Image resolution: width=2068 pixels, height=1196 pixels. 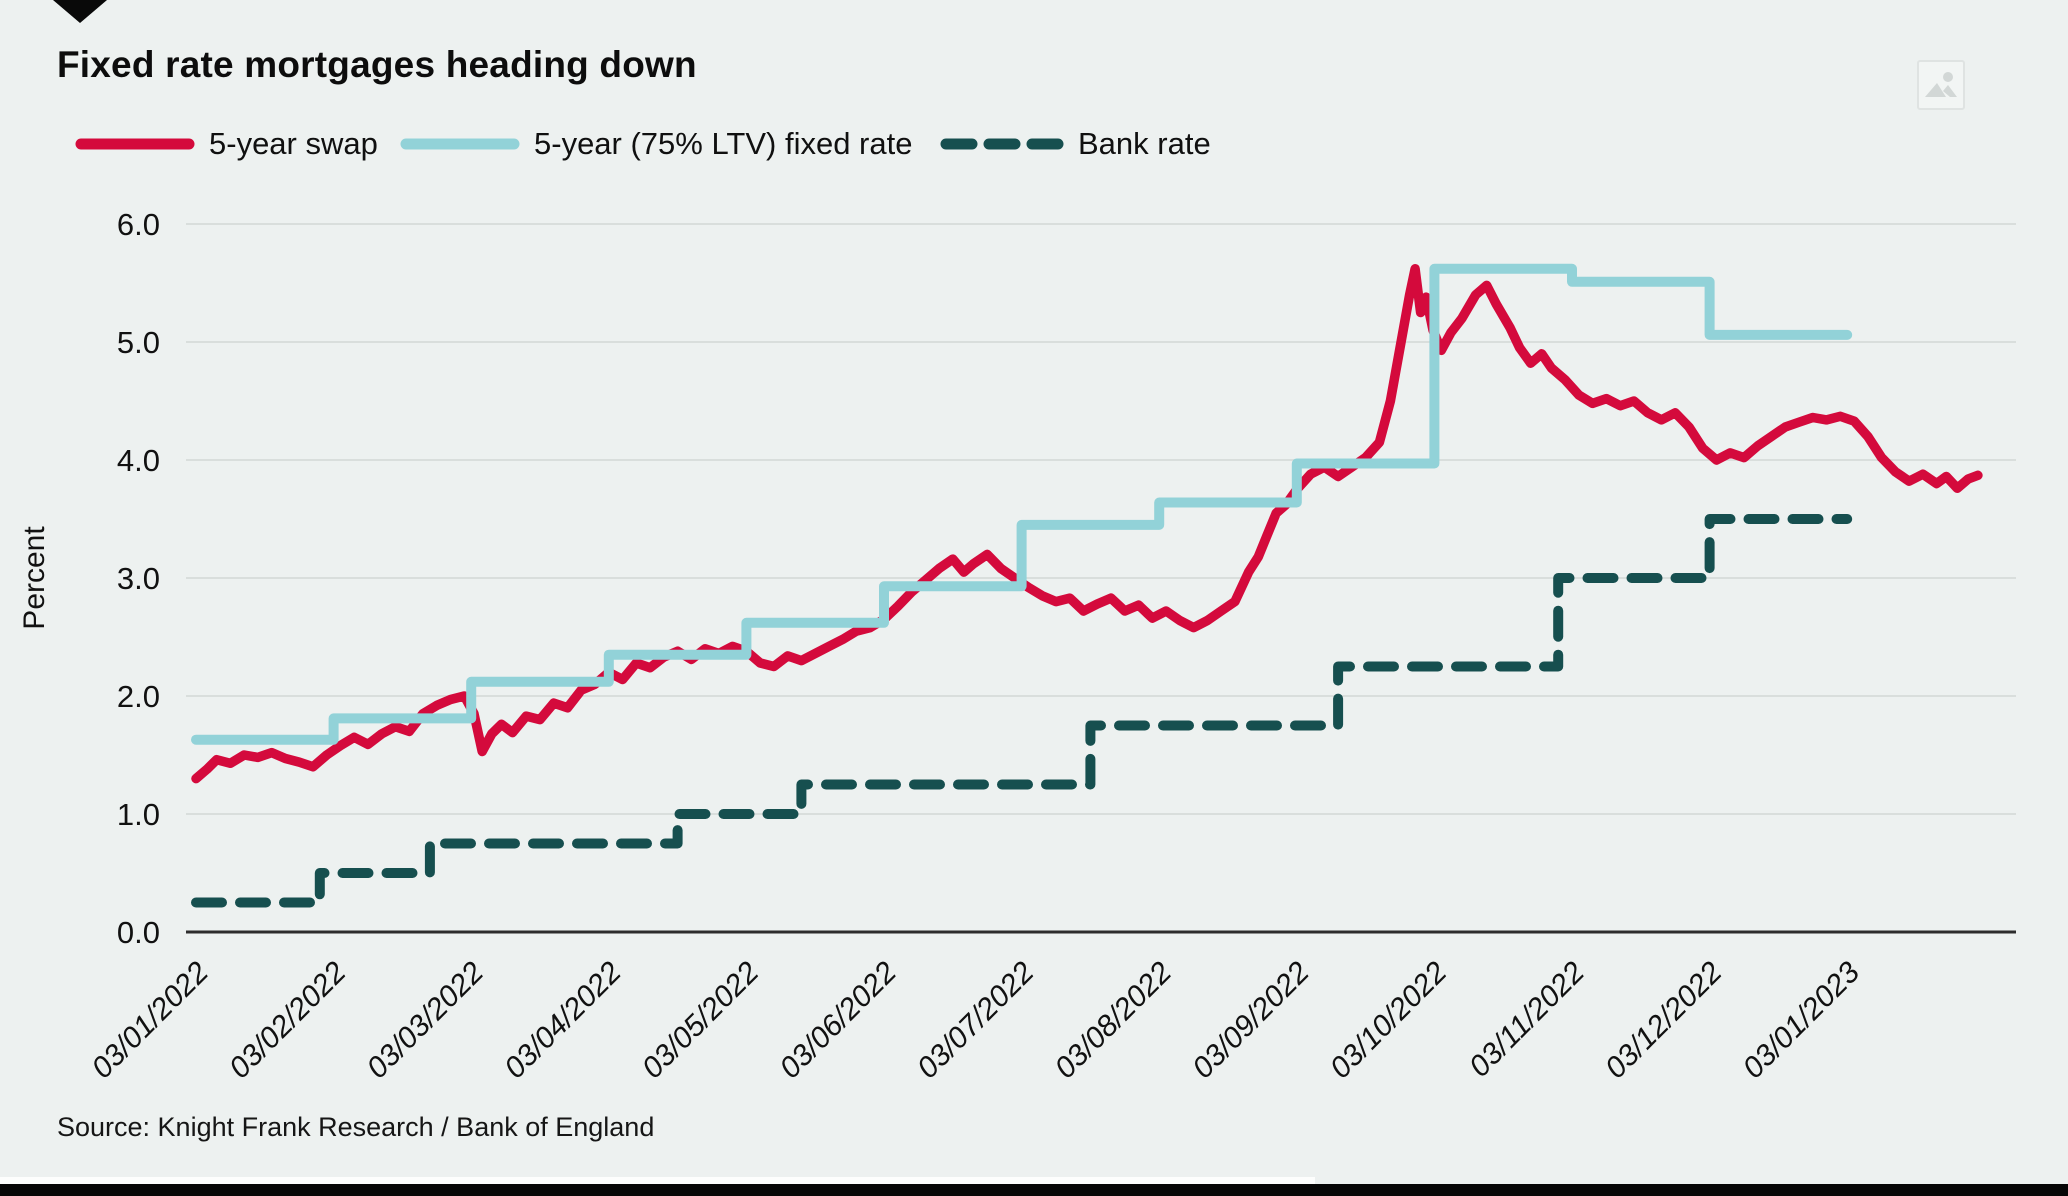 I want to click on image-placeholder-glyph, so click(x=1941, y=84).